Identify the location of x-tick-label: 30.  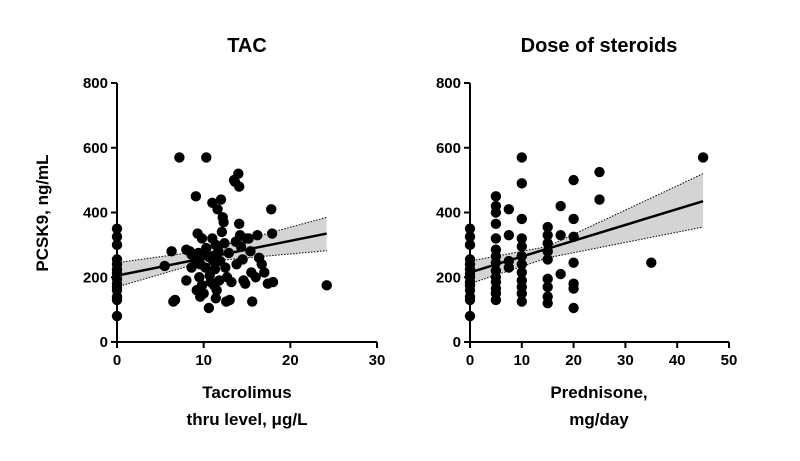
(377, 360).